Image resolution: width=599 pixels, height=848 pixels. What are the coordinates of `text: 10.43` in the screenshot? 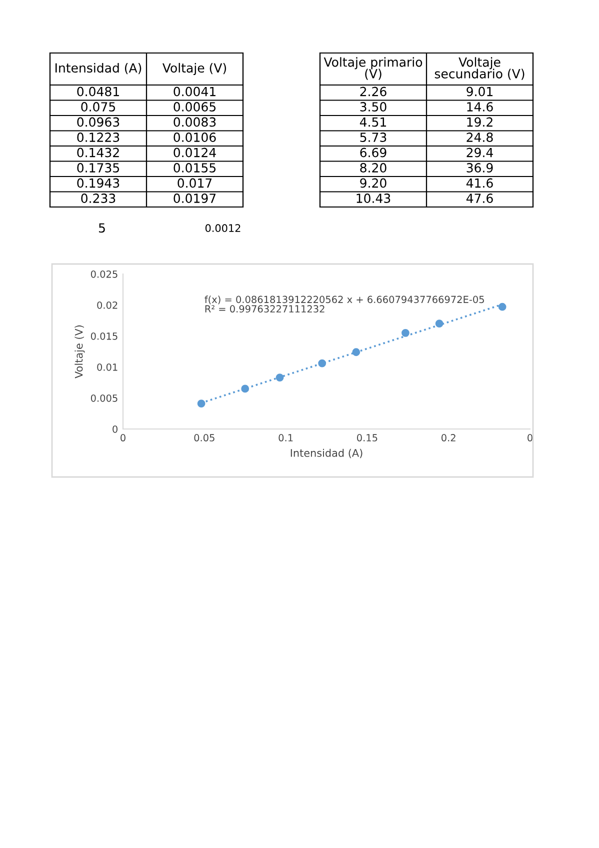 It's located at (373, 198).